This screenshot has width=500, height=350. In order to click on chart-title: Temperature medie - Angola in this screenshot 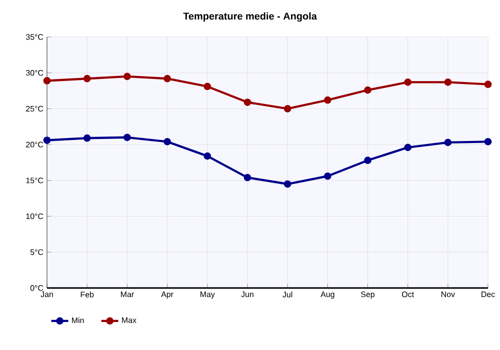, I will do `click(250, 17)`.